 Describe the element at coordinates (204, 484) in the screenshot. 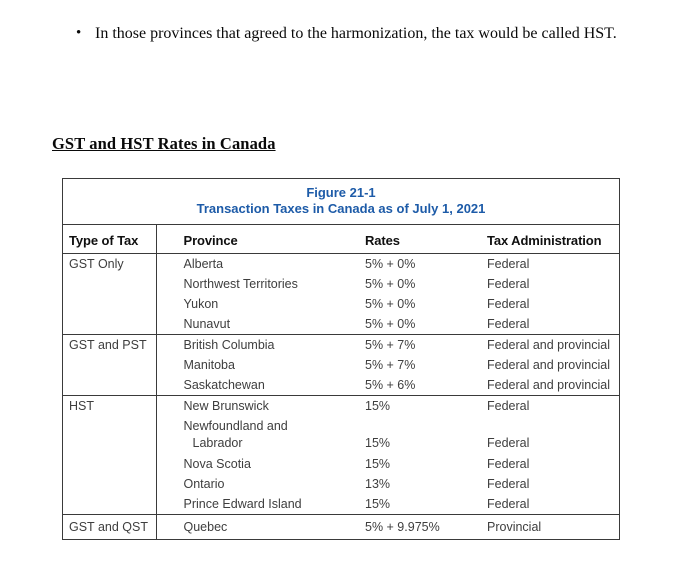

I see `province-cell: Ontario` at that location.